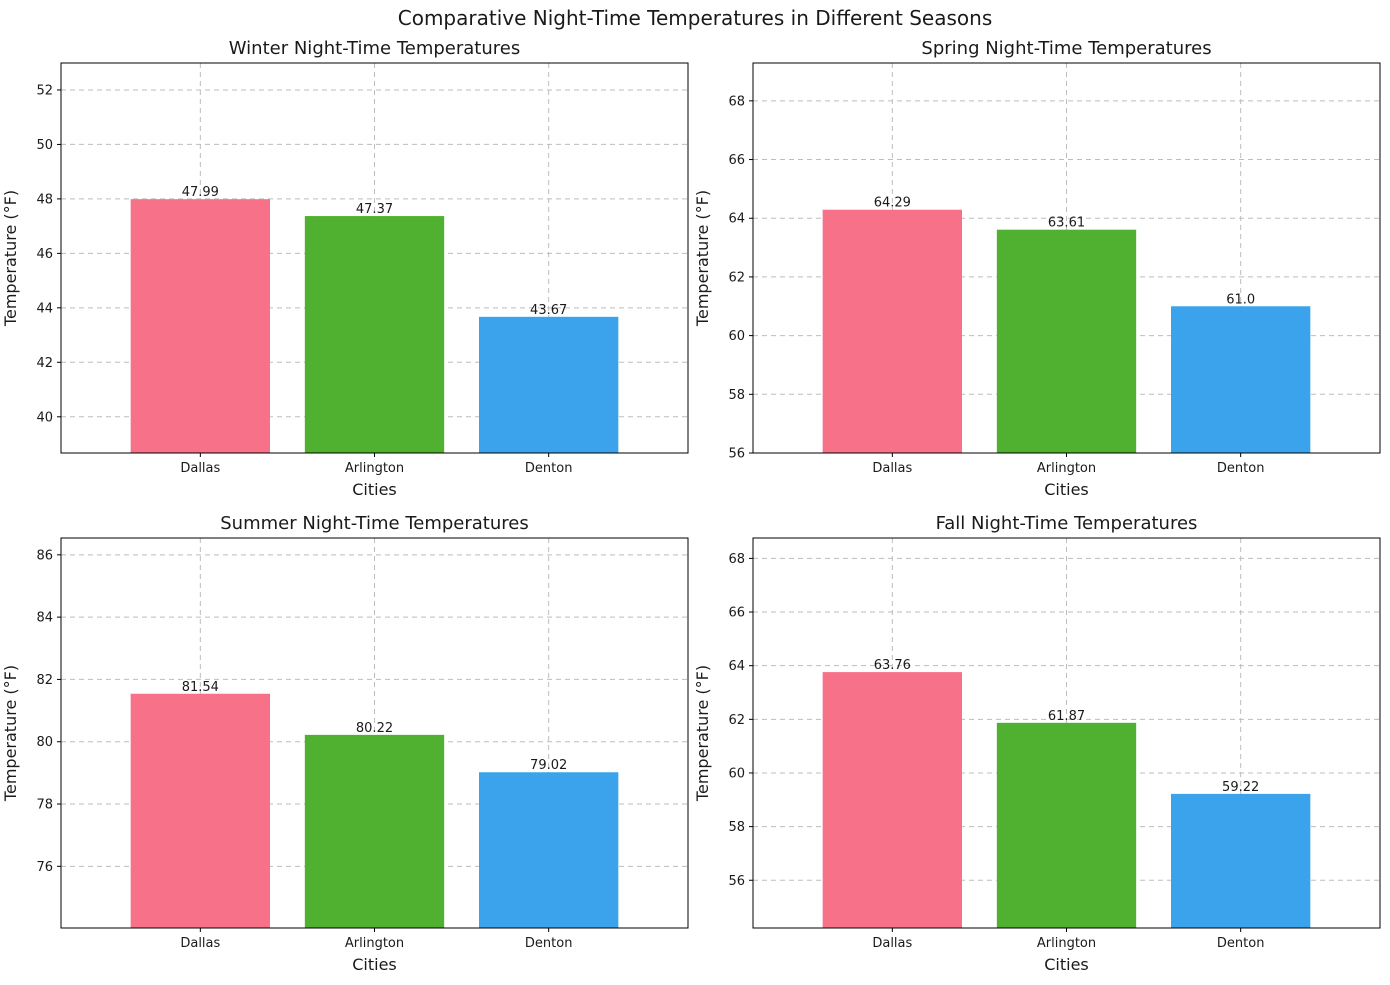 The image size is (1390, 985). What do you see at coordinates (1066, 716) in the screenshot?
I see `fall-bar-value-label: 61.87` at bounding box center [1066, 716].